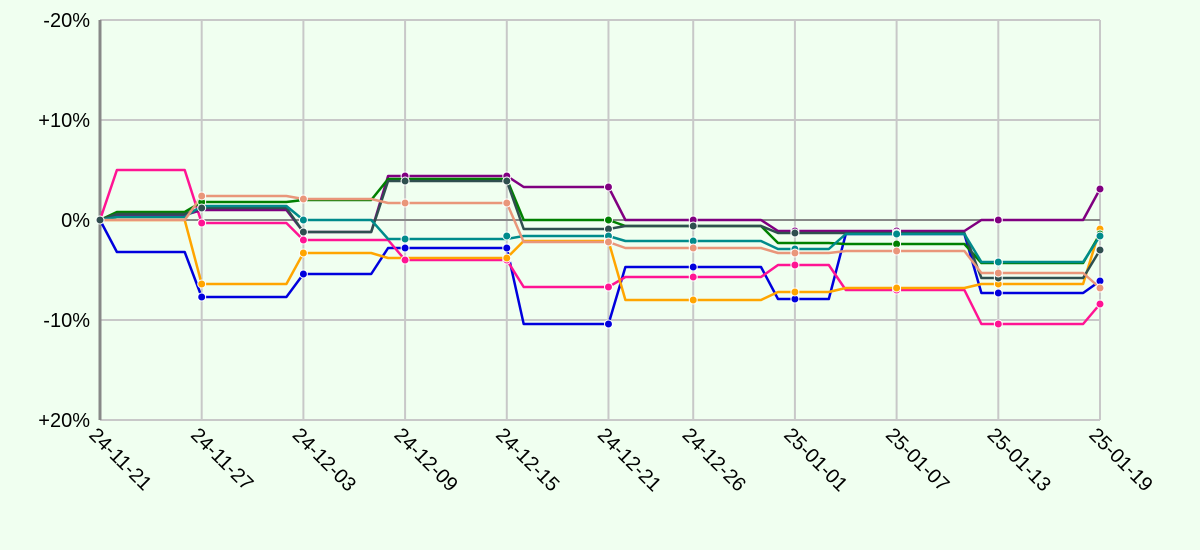 The image size is (1200, 550). I want to click on y-tick-label: -20%, so click(66, 21).